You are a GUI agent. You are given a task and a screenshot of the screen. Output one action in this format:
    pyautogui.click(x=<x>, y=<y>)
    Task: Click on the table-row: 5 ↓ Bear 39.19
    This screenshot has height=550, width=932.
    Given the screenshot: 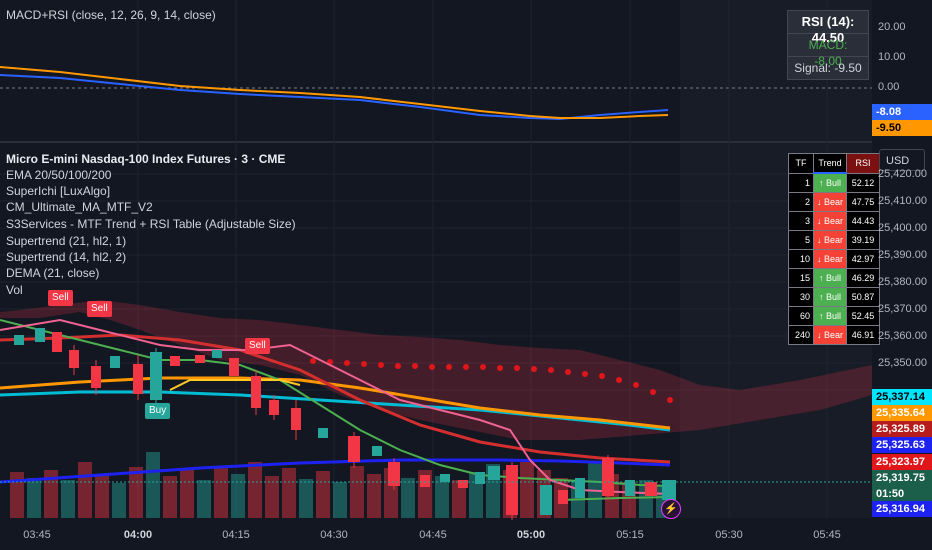 What is the action you would take?
    pyautogui.click(x=834, y=240)
    